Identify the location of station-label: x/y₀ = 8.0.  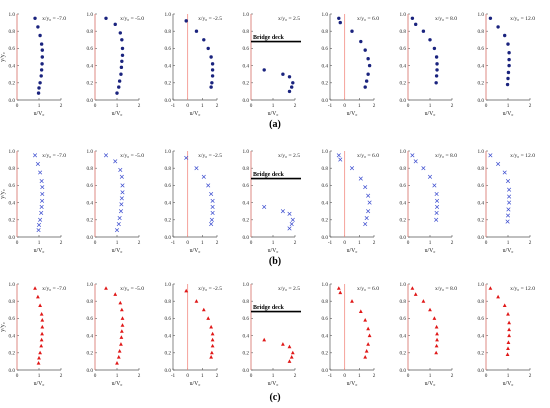
(446, 156).